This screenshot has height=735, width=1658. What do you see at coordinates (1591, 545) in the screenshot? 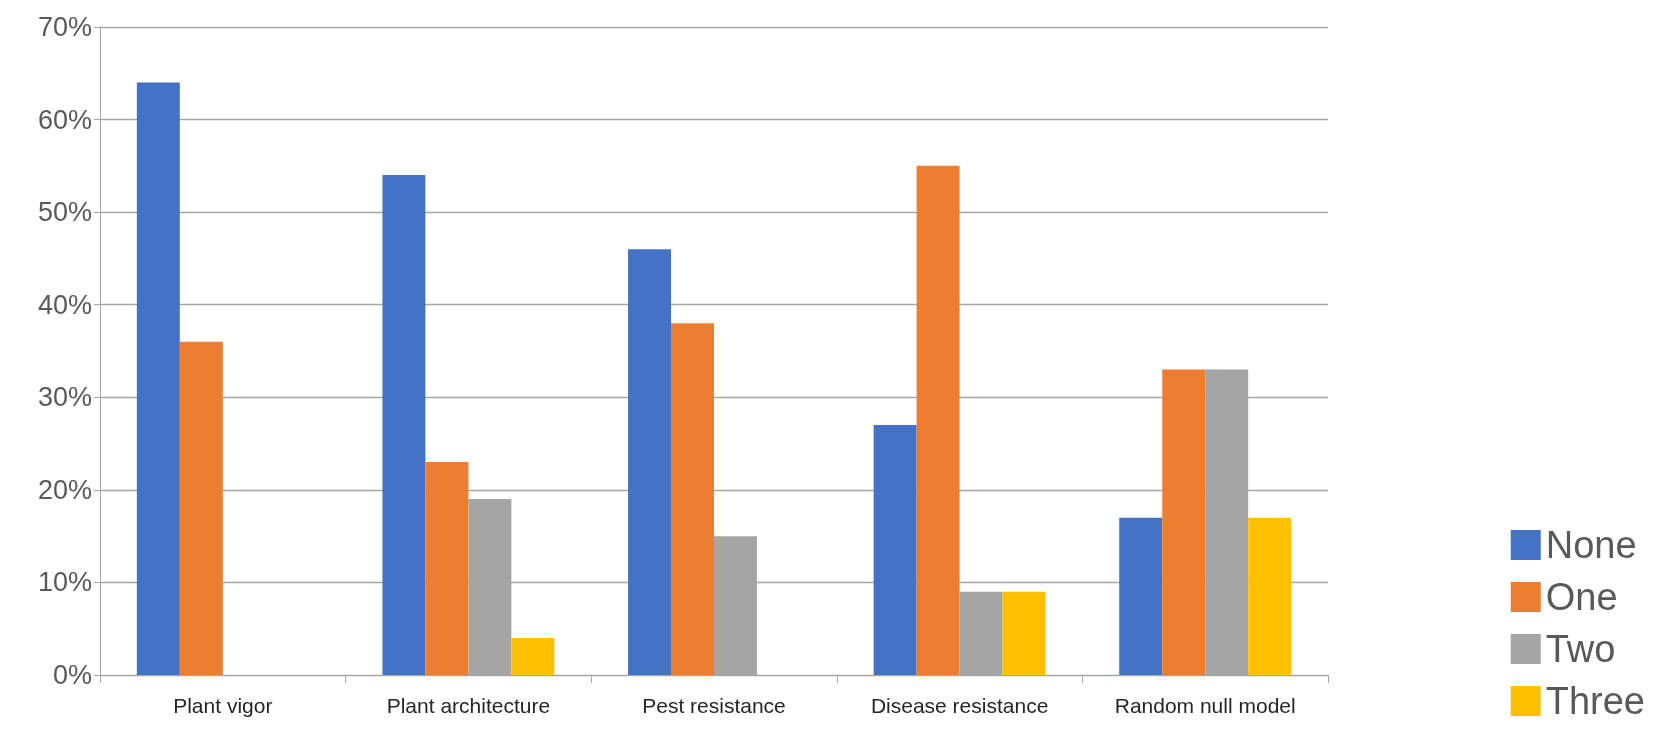
I see `legend-label: None` at bounding box center [1591, 545].